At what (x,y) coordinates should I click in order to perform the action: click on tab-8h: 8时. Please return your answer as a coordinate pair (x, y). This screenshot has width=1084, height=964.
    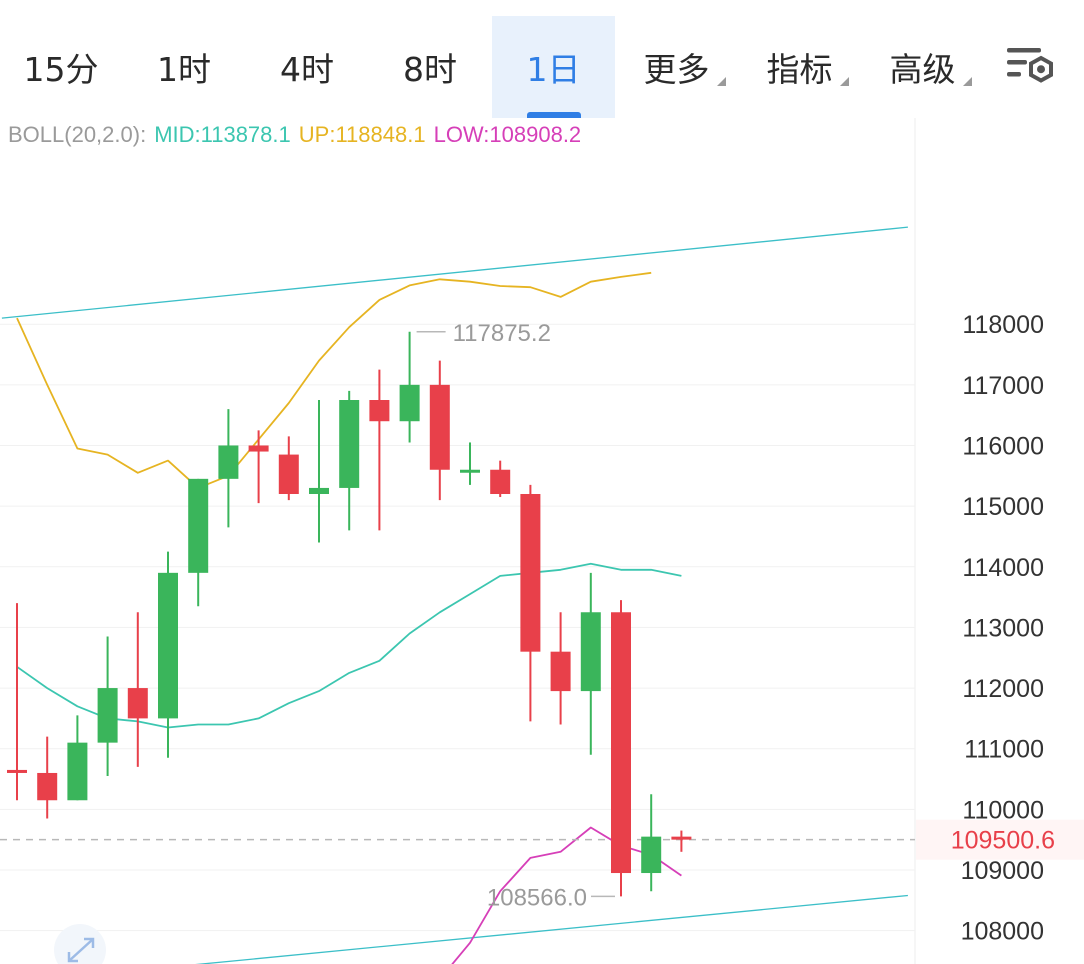
    Looking at the image, I should click on (430, 67).